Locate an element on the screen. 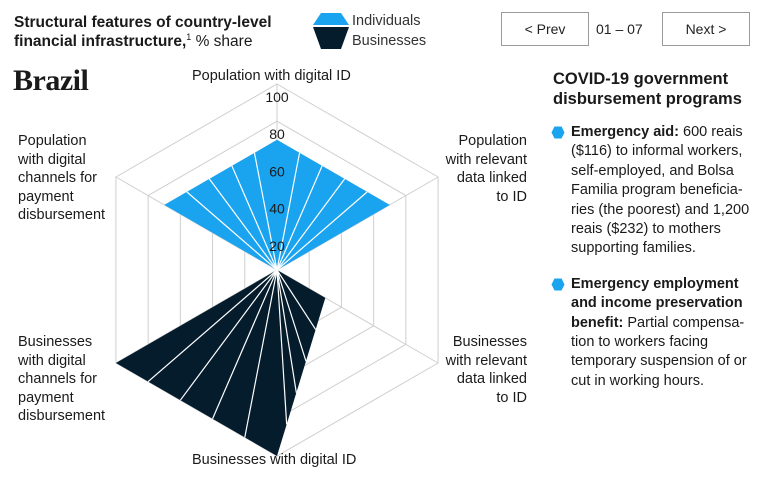  axis-label-bottom-right-line: data linked is located at coordinates (491, 379).